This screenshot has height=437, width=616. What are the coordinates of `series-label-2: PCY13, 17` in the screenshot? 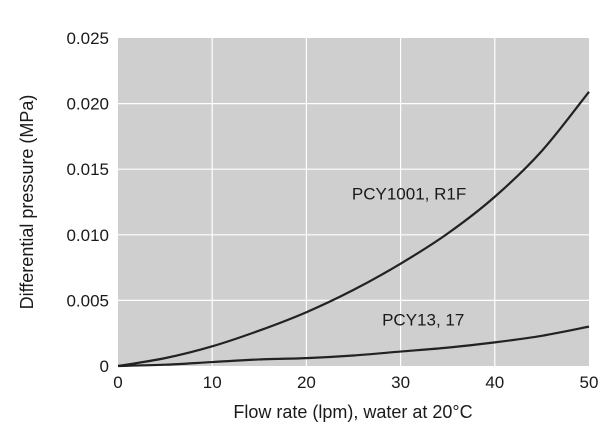 It's located at (423, 319).